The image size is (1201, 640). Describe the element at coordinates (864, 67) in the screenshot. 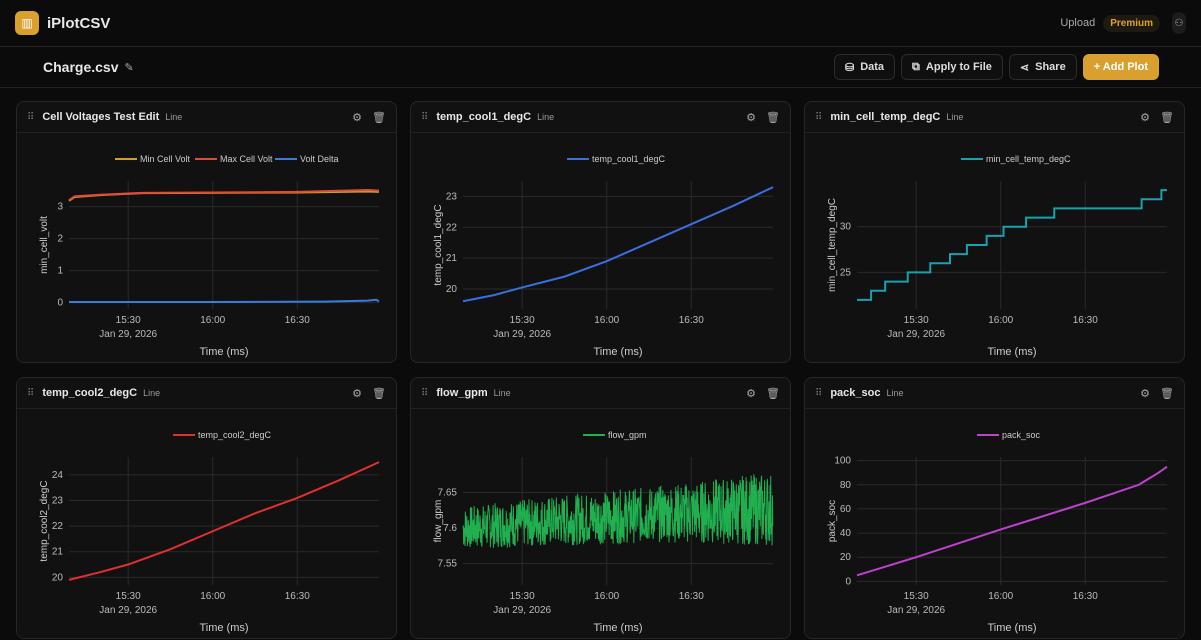

I see `data-button: ⛁ Data` at that location.